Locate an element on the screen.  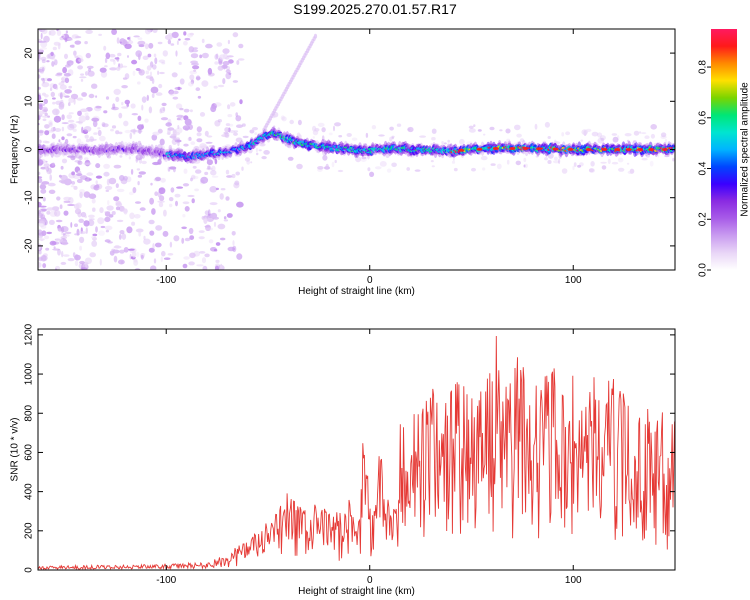
y-tick-label: 800 is located at coordinates (29, 412).